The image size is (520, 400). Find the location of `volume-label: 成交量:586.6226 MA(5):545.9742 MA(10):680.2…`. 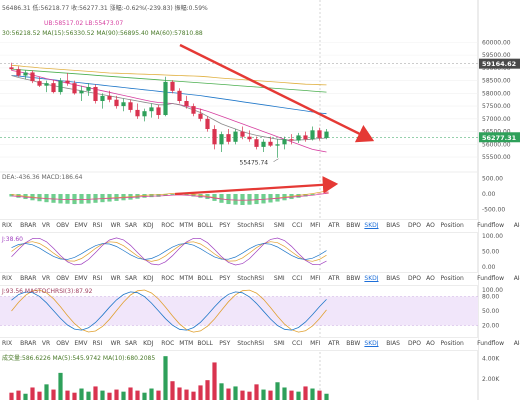

volume-label: 成交量:586.6226 MA(5):545.9742 MA(10):680.2… is located at coordinates (79, 358).